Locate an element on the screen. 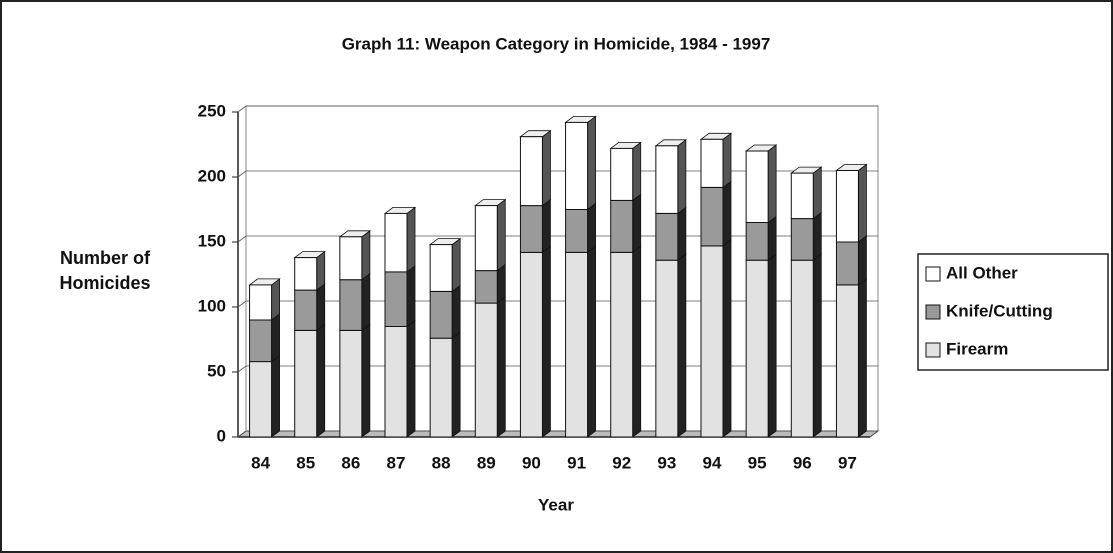  x-tick-label: 84 is located at coordinates (260, 462).